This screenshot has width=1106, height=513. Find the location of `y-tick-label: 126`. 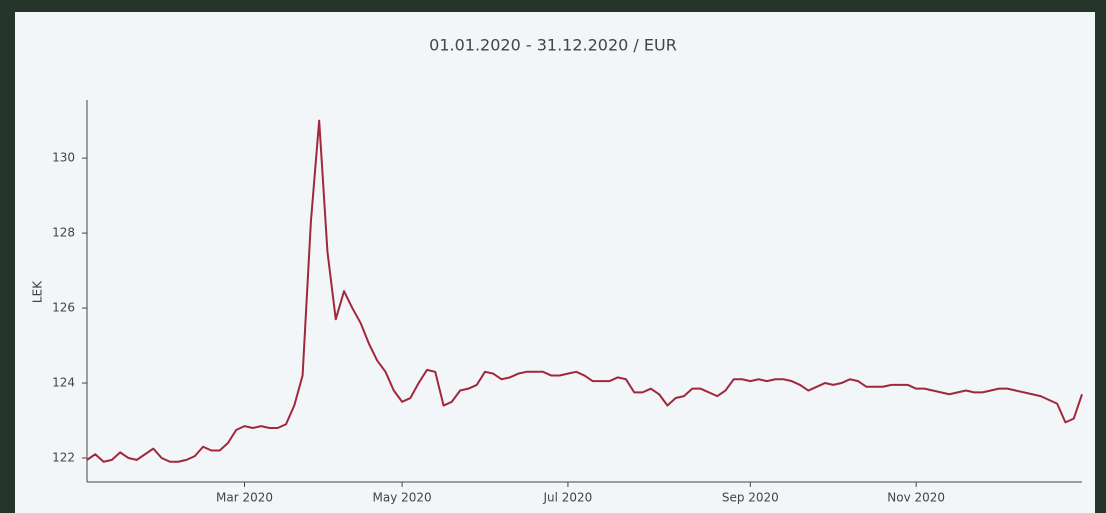

y-tick-label: 126 is located at coordinates (63, 308).